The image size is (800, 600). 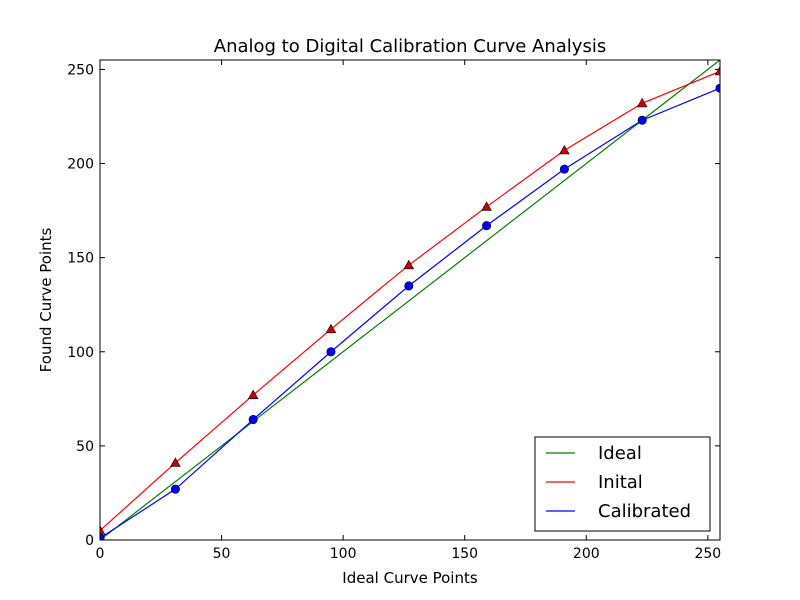 What do you see at coordinates (343, 554) in the screenshot?
I see `x-tick-label-100: 100` at bounding box center [343, 554].